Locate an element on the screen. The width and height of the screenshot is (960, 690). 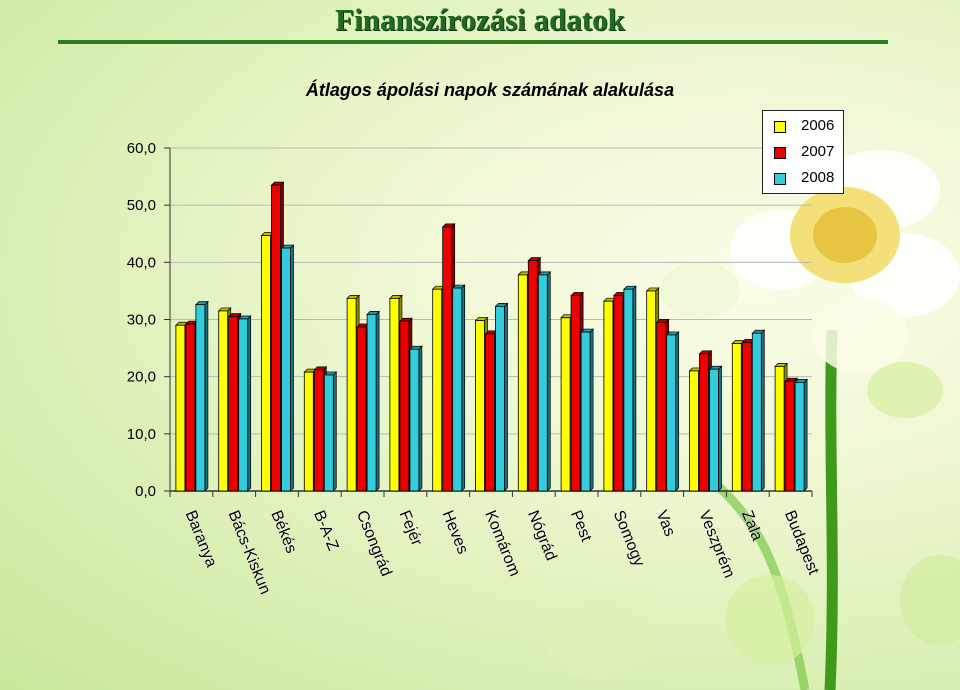
legend-item-2006: 2006 is located at coordinates (807, 127).